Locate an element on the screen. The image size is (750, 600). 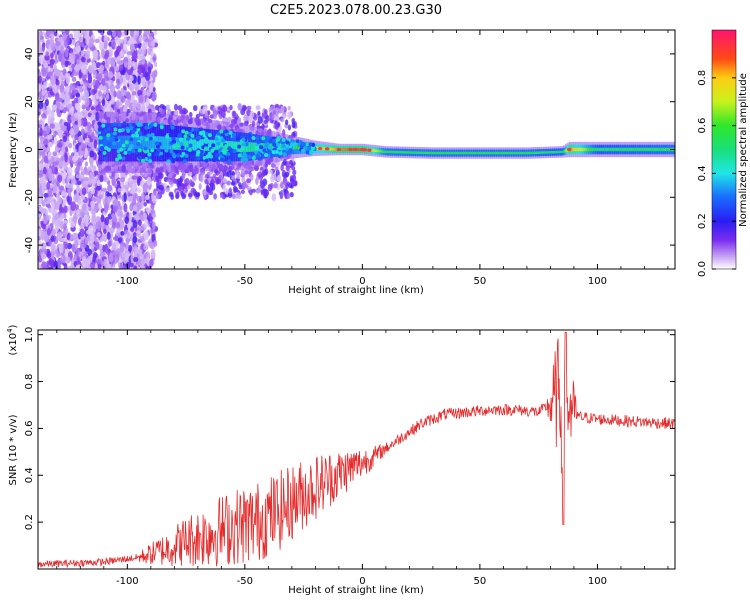
x-tick-label: 100 is located at coordinates (597, 281).